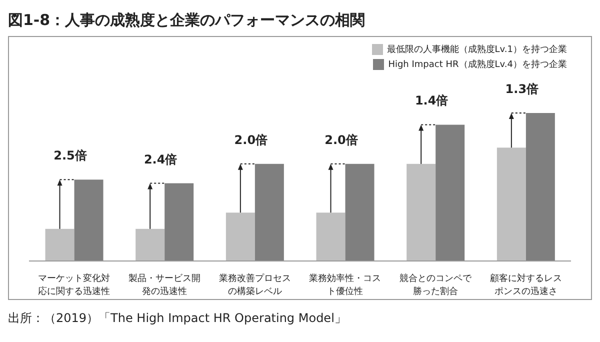 The image size is (600, 342). I want to click on text: 出所：（2019）「The High Impact HR Operating Model」, so click(178, 318).